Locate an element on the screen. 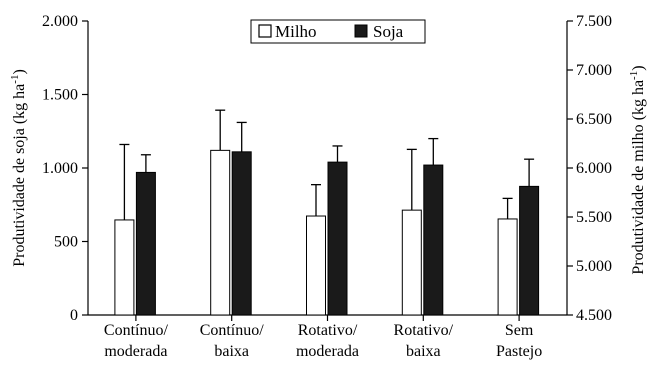 Image resolution: width=652 pixels, height=365 pixels. x-tick-label: Sem Pastejo is located at coordinates (519, 341).